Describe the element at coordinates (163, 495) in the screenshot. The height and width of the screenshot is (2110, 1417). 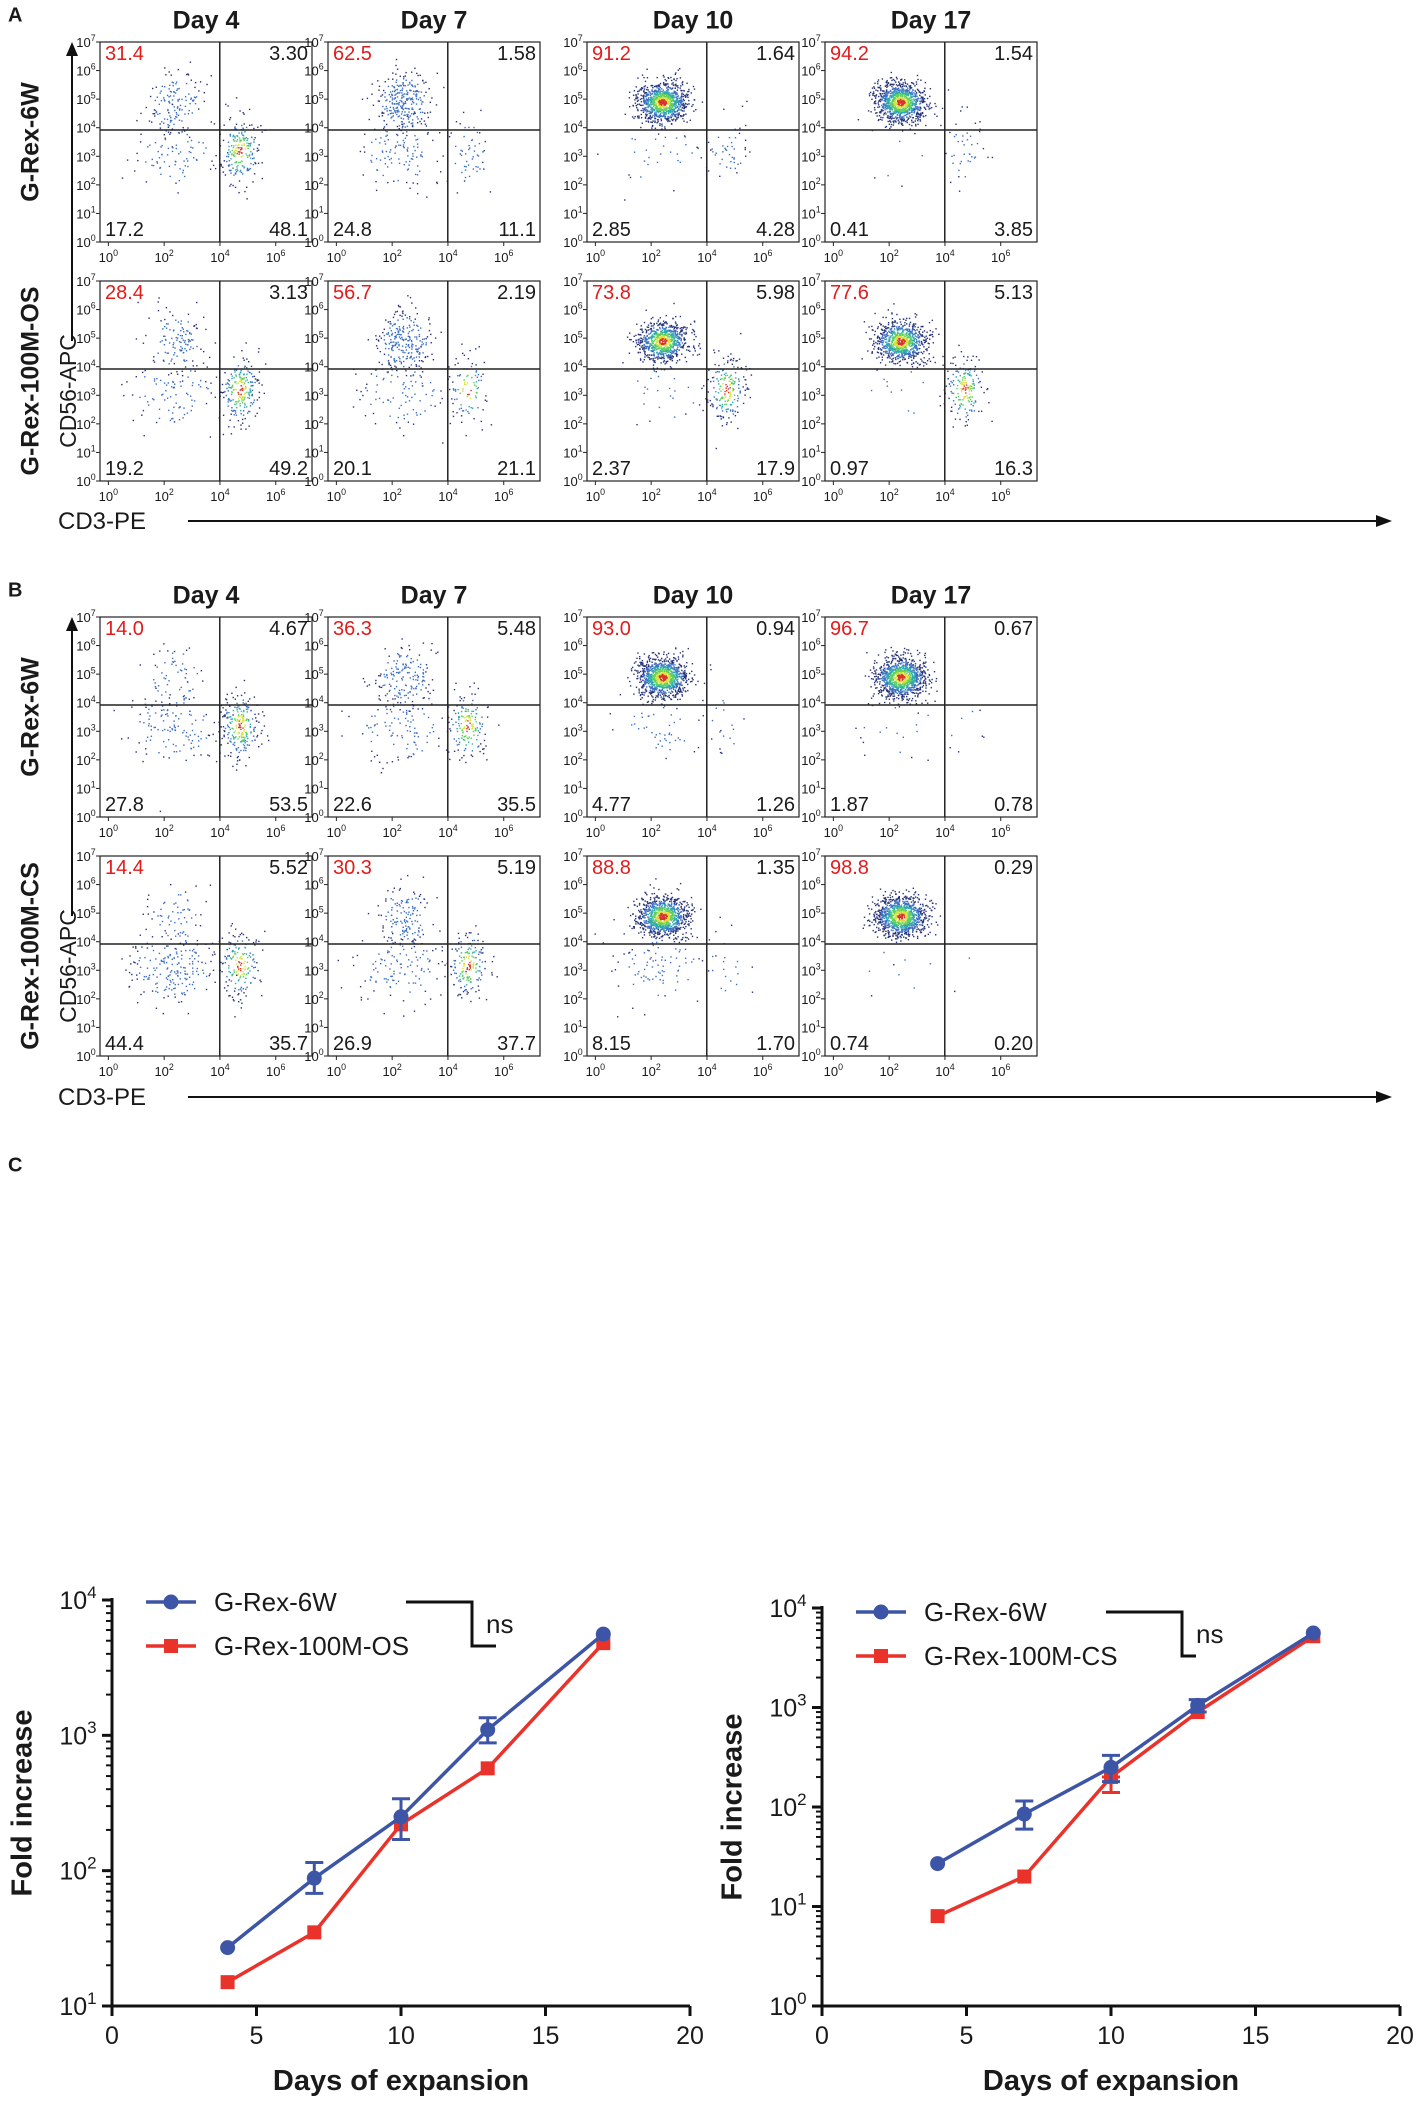
I see `x-tick-label: 102` at that location.